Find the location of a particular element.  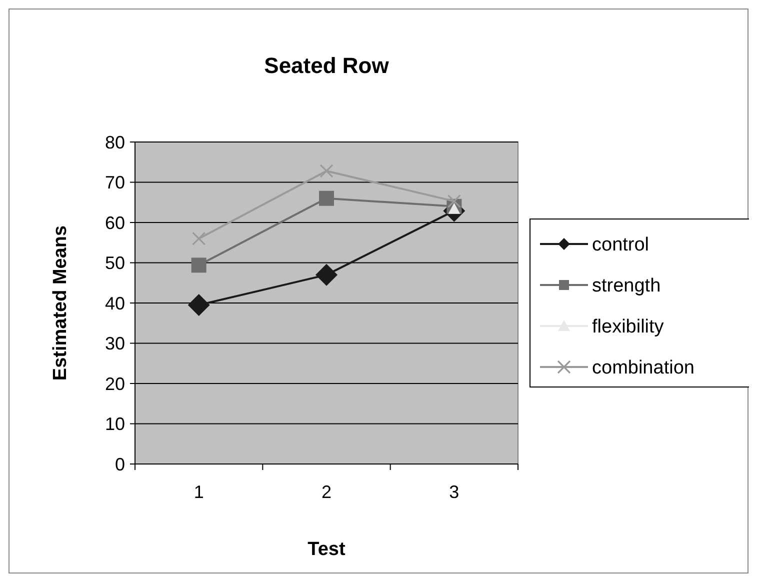

y-tick-label: 30 is located at coordinates (114, 344).